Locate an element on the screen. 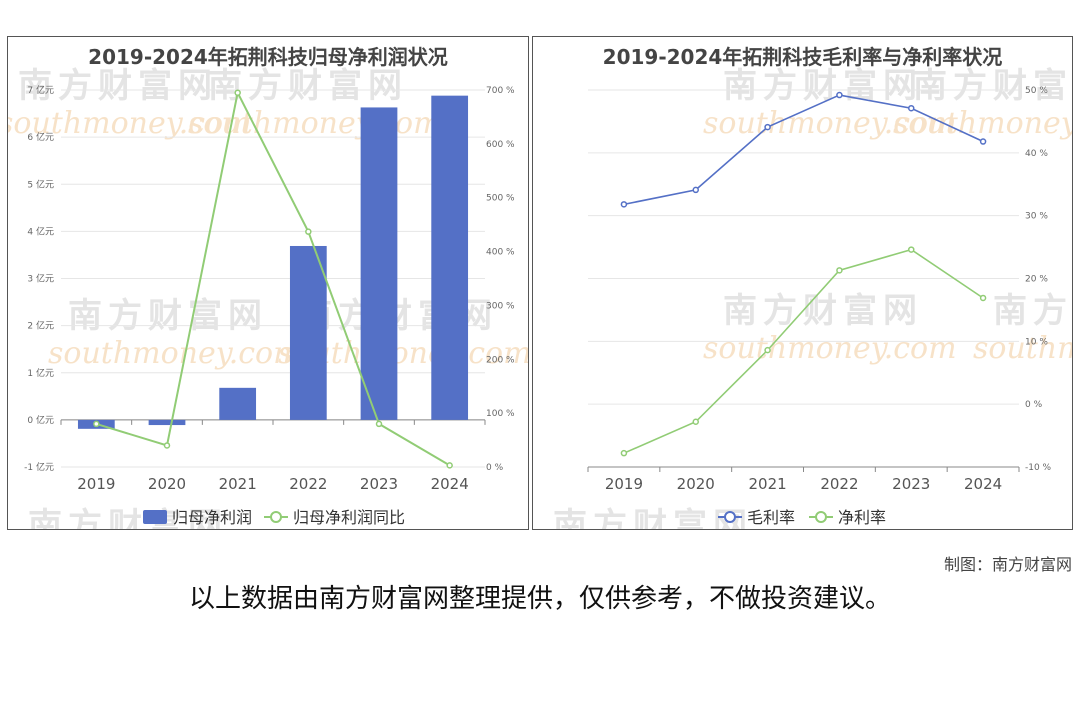  yoy-point-2024 is located at coordinates (449, 465).